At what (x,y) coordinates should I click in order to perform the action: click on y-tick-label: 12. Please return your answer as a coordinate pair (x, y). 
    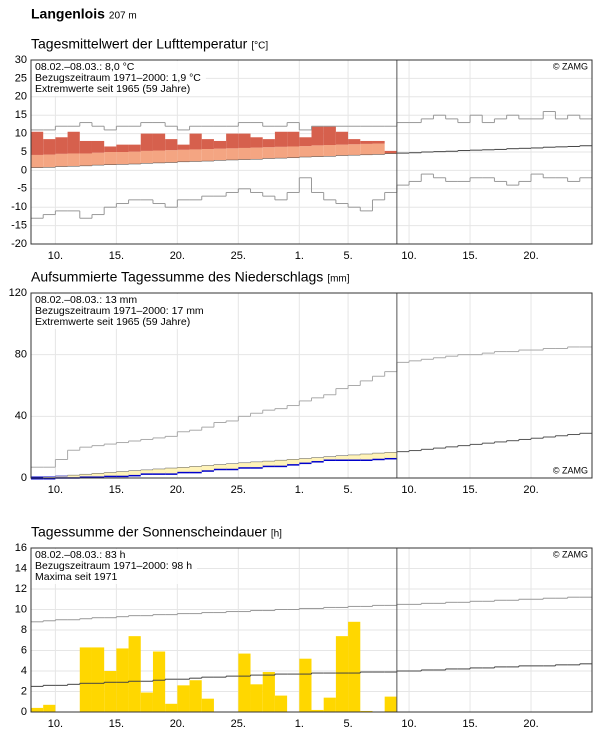
    Looking at the image, I should click on (21, 589).